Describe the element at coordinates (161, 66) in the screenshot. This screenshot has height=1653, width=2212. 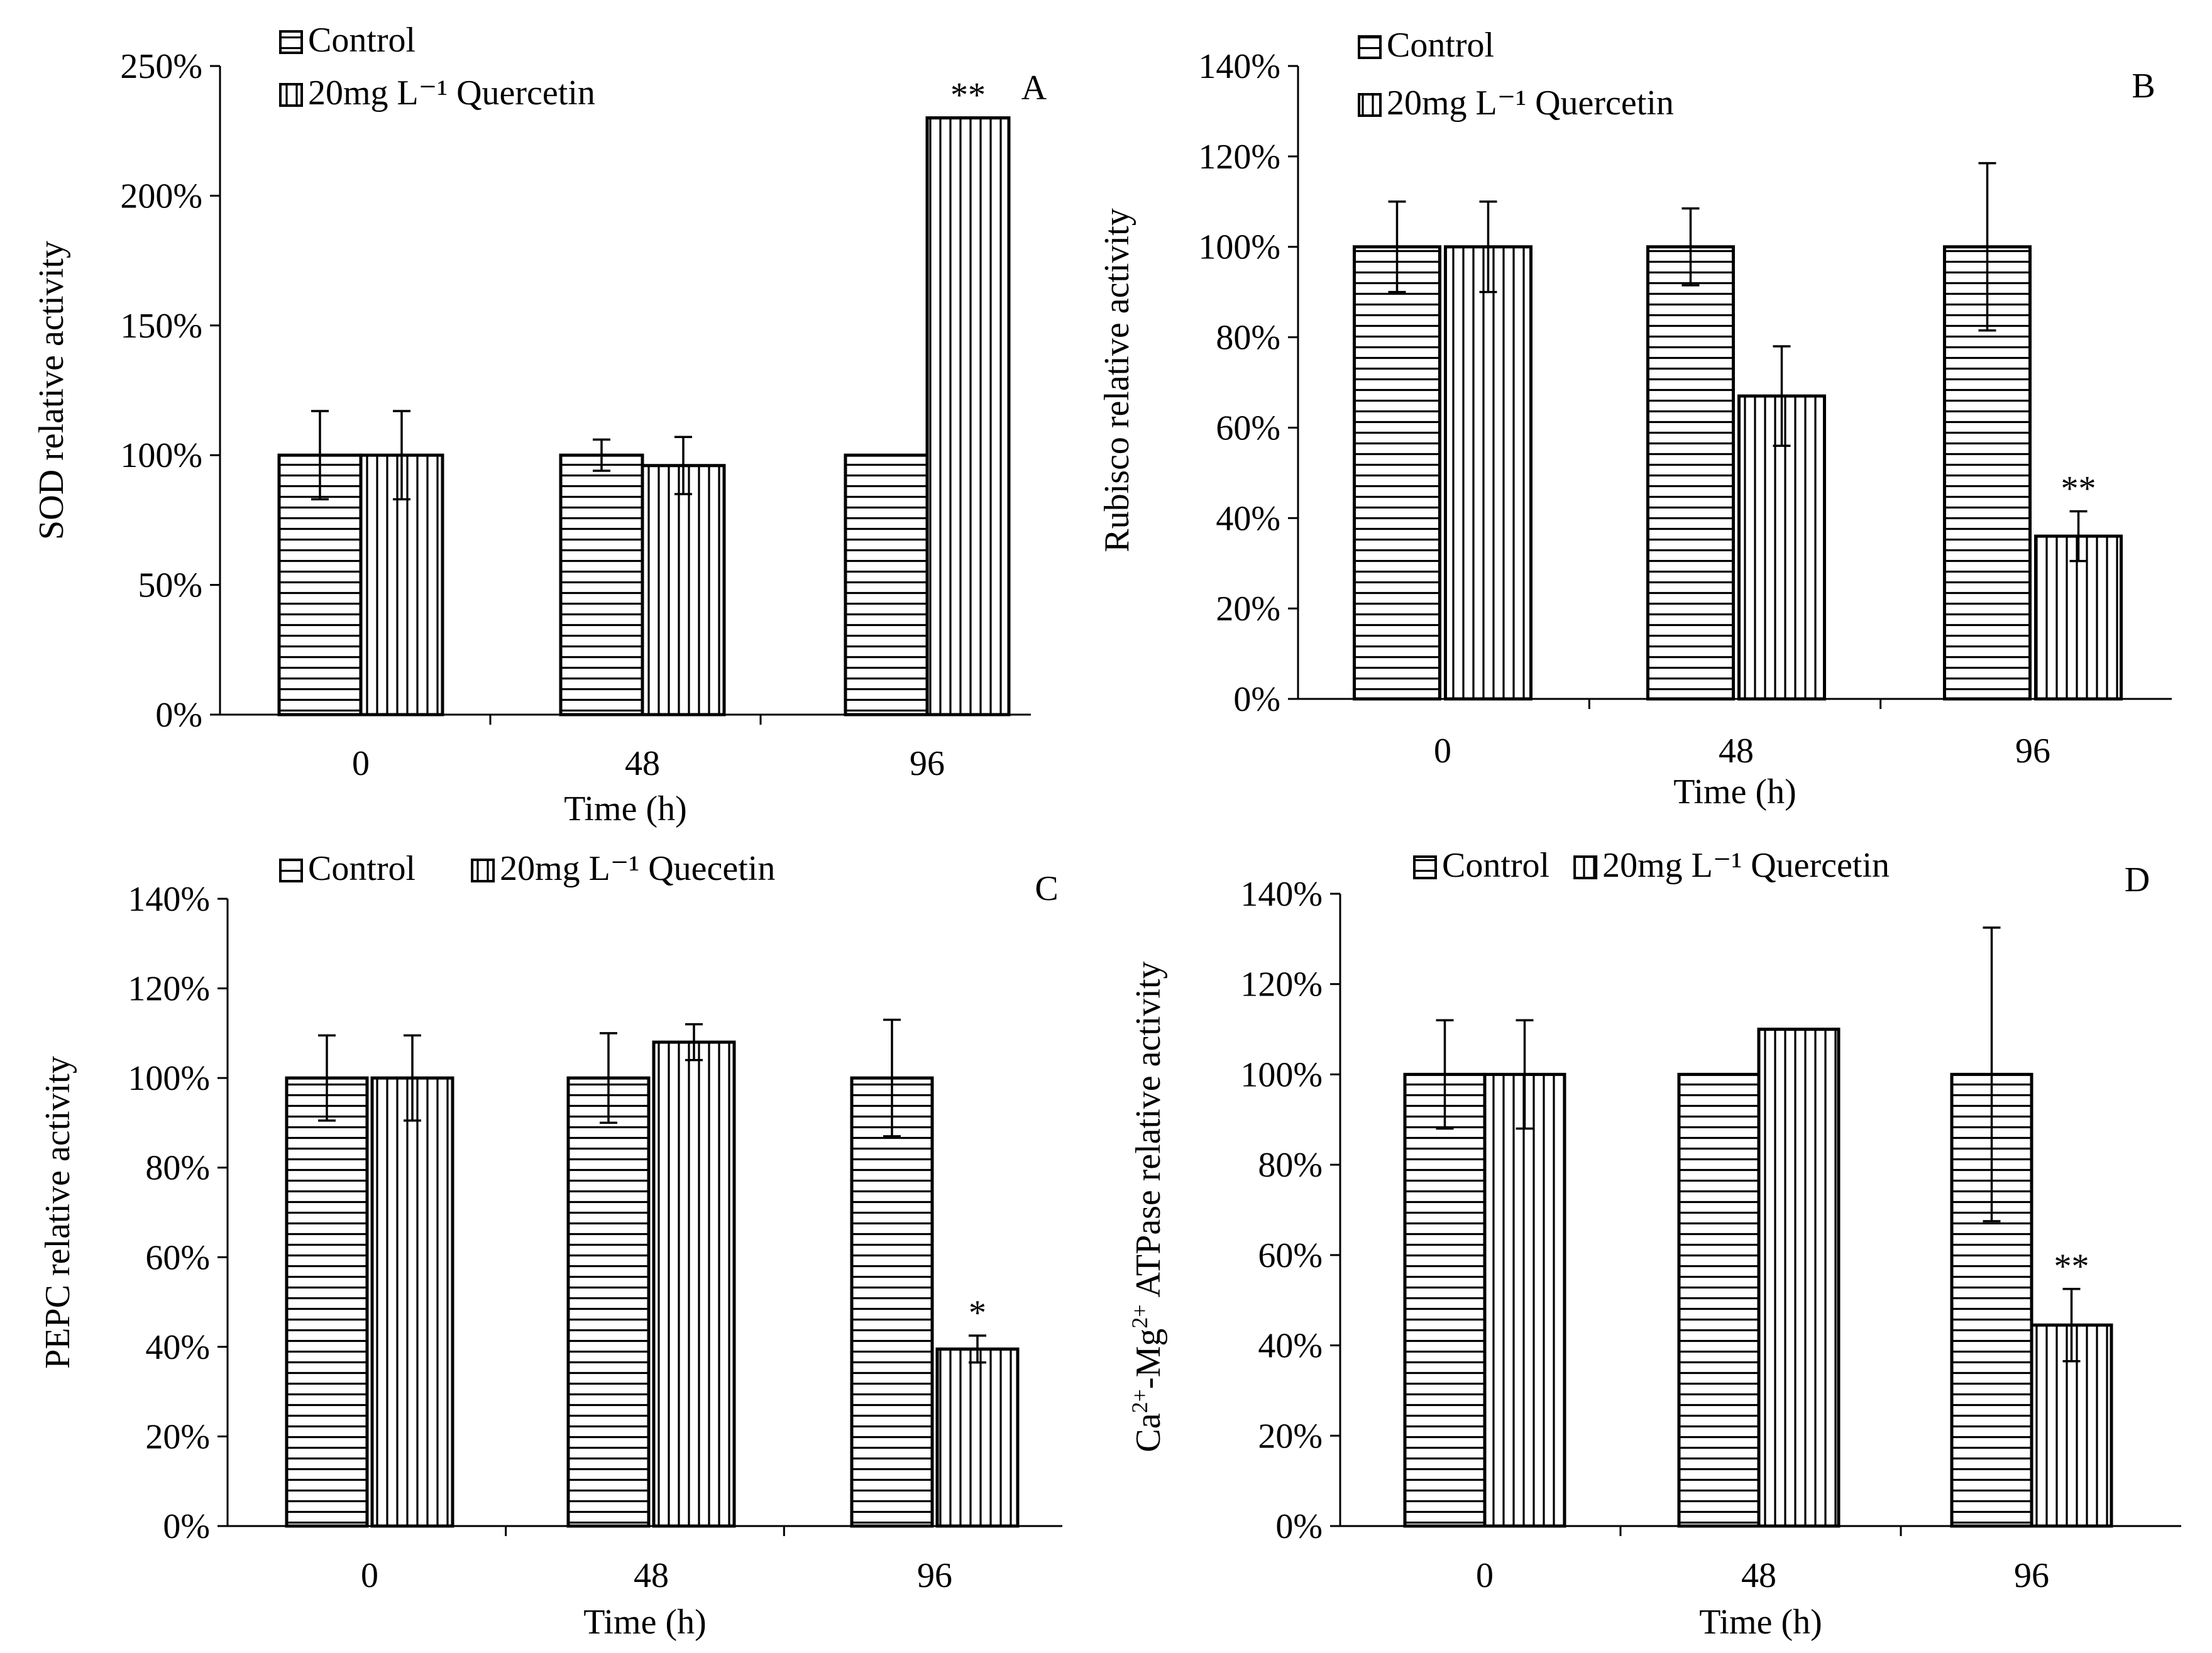
I see `y-tick-label: 250%` at that location.